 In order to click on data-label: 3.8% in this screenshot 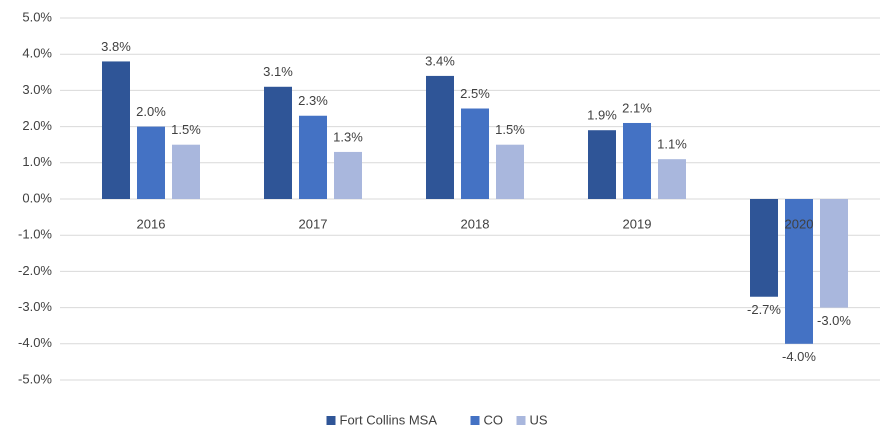, I will do `click(116, 46)`.